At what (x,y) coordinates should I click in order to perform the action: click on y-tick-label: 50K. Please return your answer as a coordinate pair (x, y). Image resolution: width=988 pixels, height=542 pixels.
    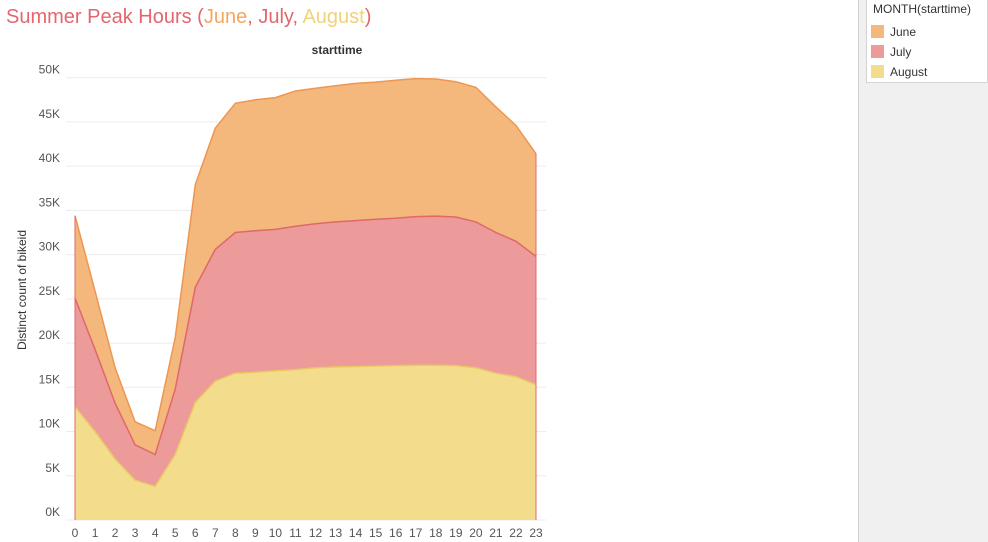
    Looking at the image, I should click on (49, 70).